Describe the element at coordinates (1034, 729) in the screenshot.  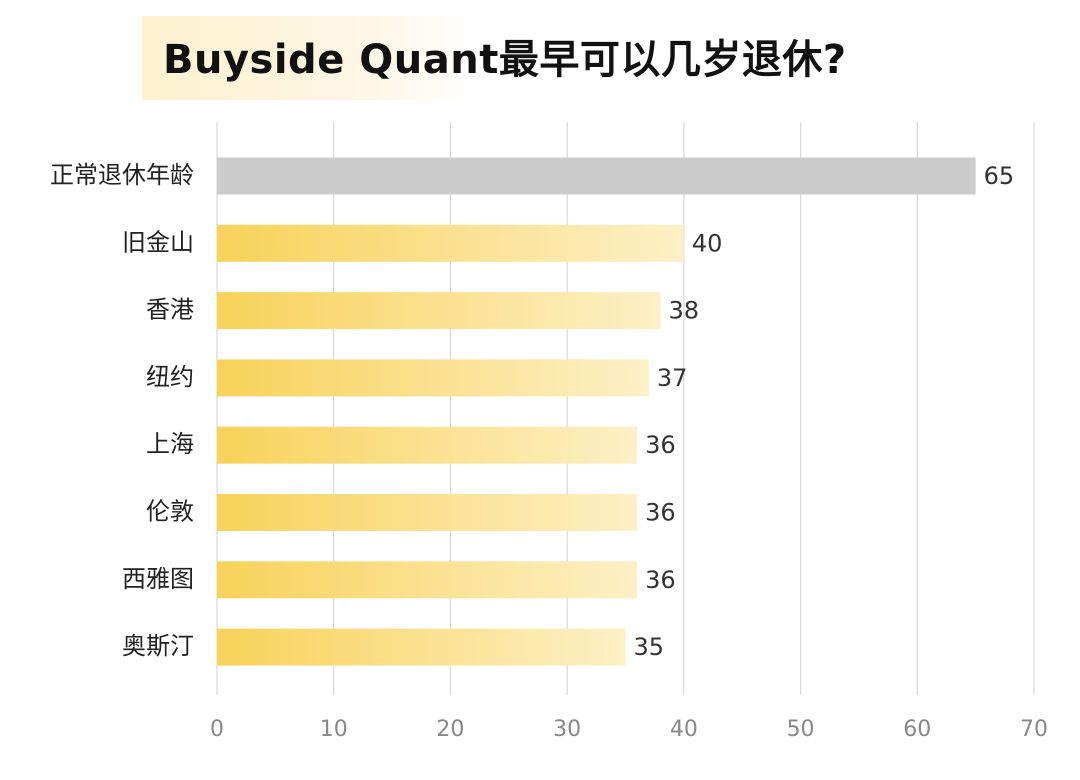
I see `x-tick-label: 70` at that location.